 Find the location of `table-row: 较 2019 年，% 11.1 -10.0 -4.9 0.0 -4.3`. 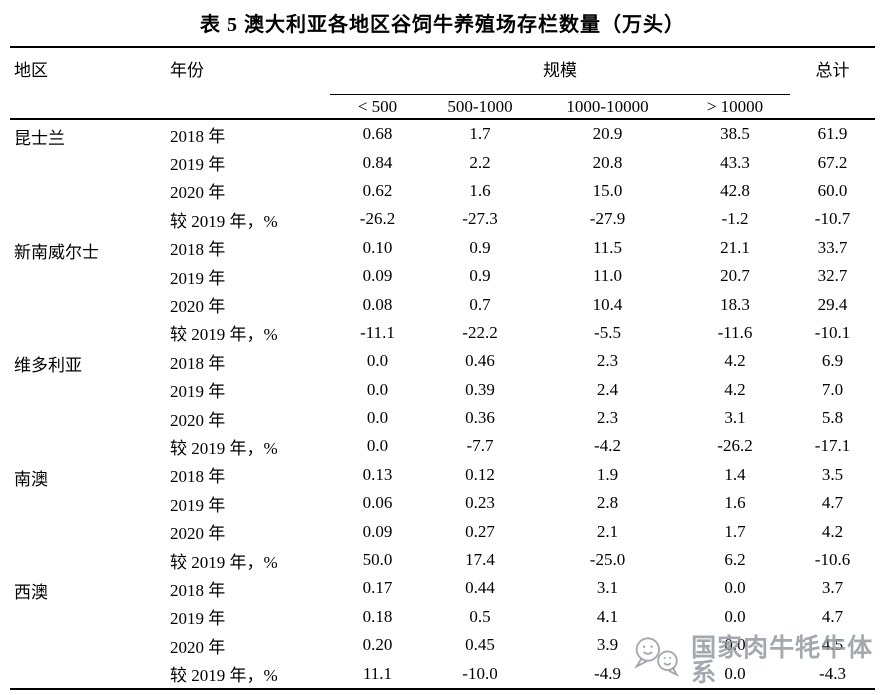

table-row: 较 2019 年，% 11.1 -10.0 -4.9 0.0 -4.3 is located at coordinates (442, 673).